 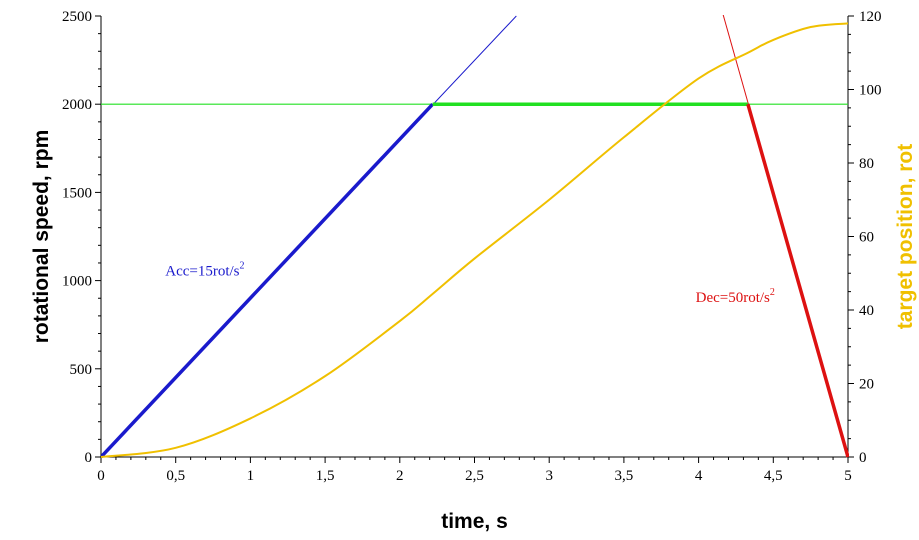 What do you see at coordinates (242, 265) in the screenshot?
I see `acc-annotation-superscript: 2` at bounding box center [242, 265].